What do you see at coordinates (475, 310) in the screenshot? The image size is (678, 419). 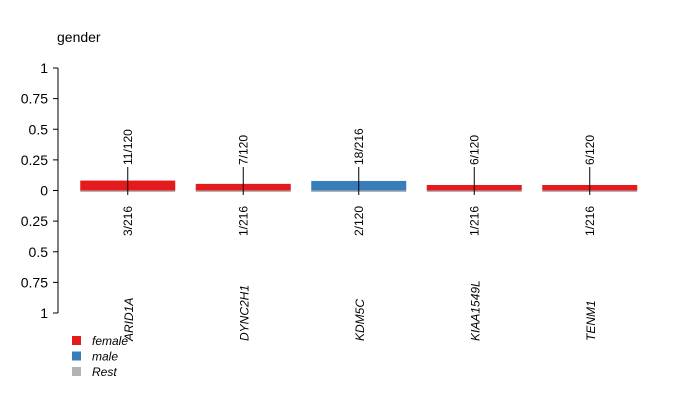 I see `gene-label: KIAA1549L` at bounding box center [475, 310].